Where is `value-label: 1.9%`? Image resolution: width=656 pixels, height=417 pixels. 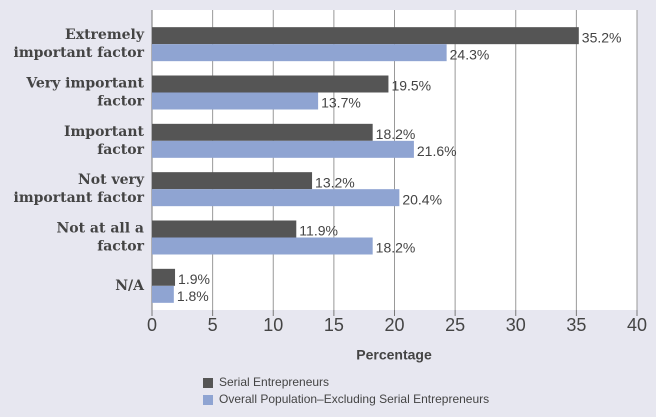
value-label: 1.9% is located at coordinates (194, 279).